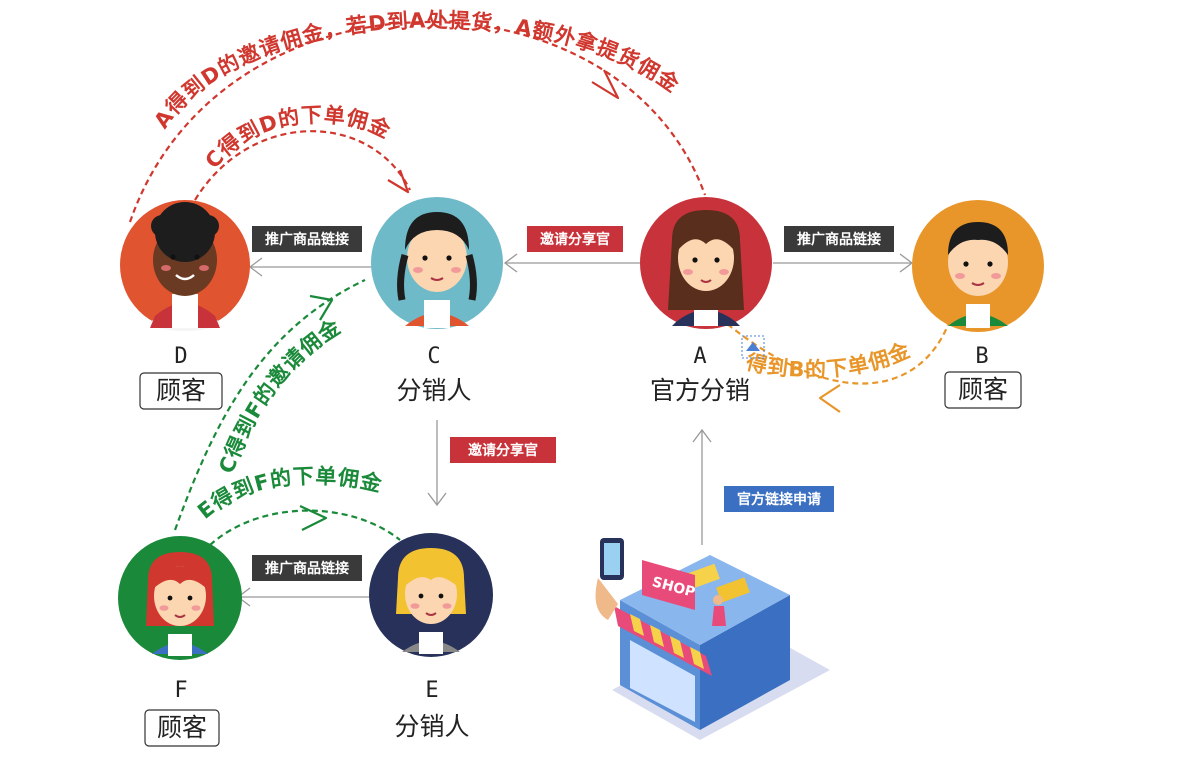  Describe the element at coordinates (700, 390) in the screenshot. I see `node-a-role: 官方分销` at that location.